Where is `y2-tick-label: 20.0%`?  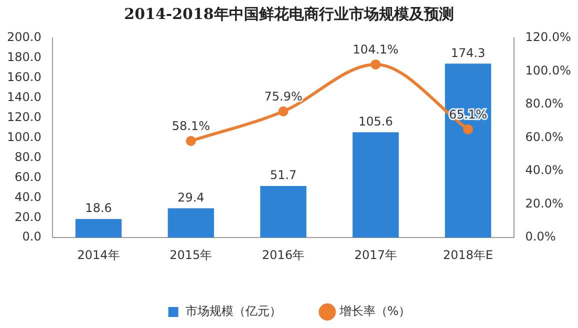 y2-tick-label: 20.0% is located at coordinates (544, 203).